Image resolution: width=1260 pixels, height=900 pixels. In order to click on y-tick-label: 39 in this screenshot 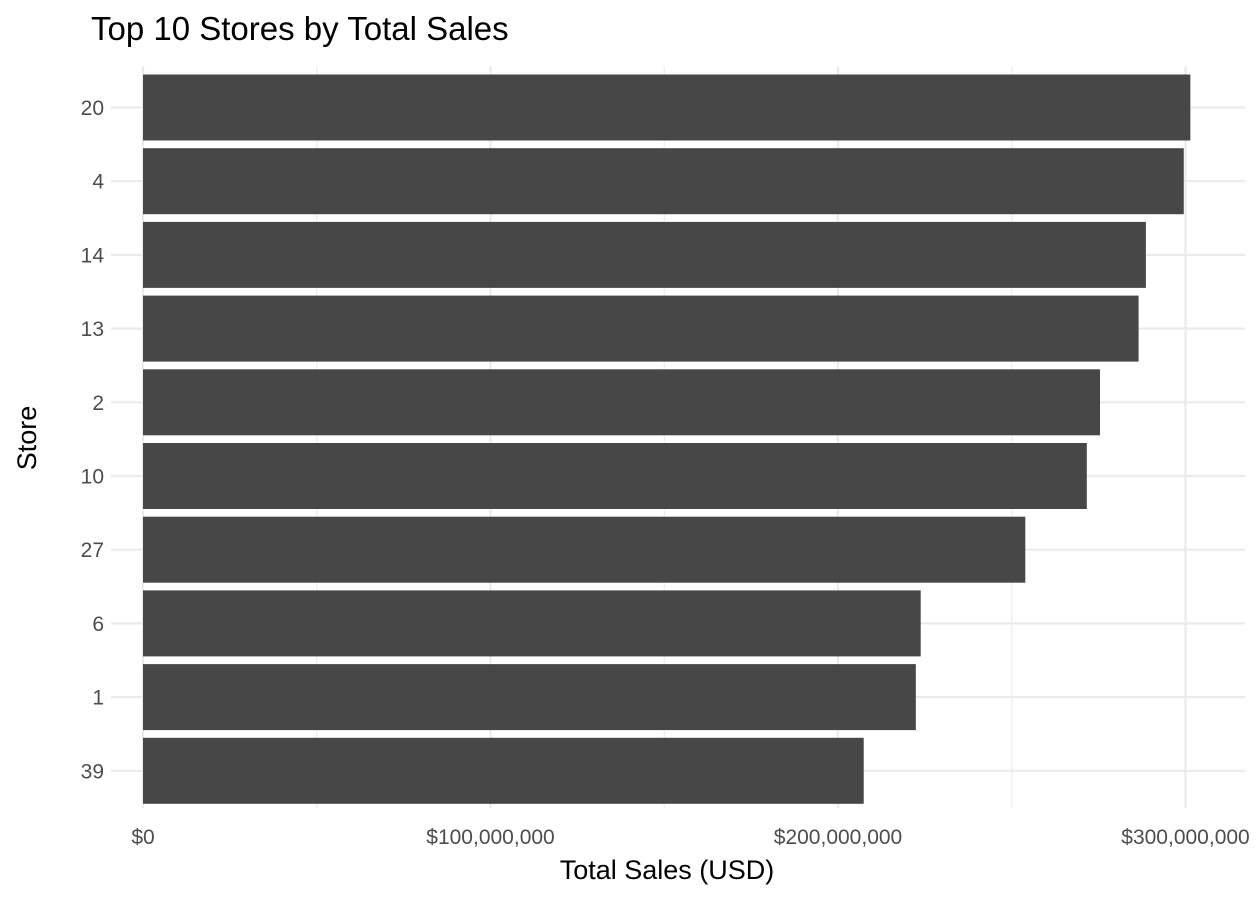, I will do `click(92, 771)`.